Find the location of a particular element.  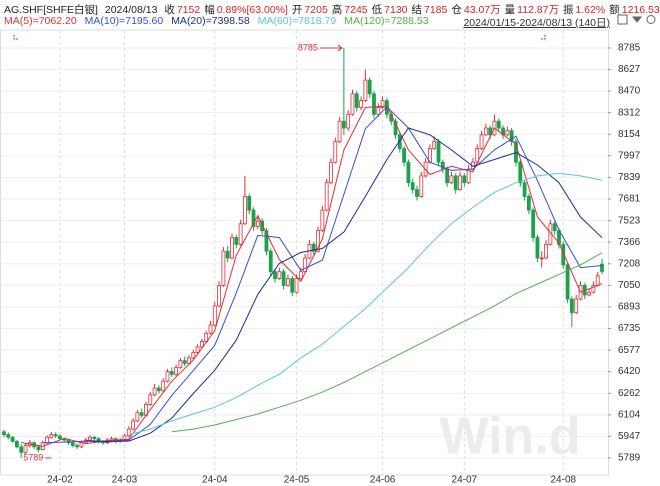

y-tick-label: 6735 is located at coordinates (629, 328).